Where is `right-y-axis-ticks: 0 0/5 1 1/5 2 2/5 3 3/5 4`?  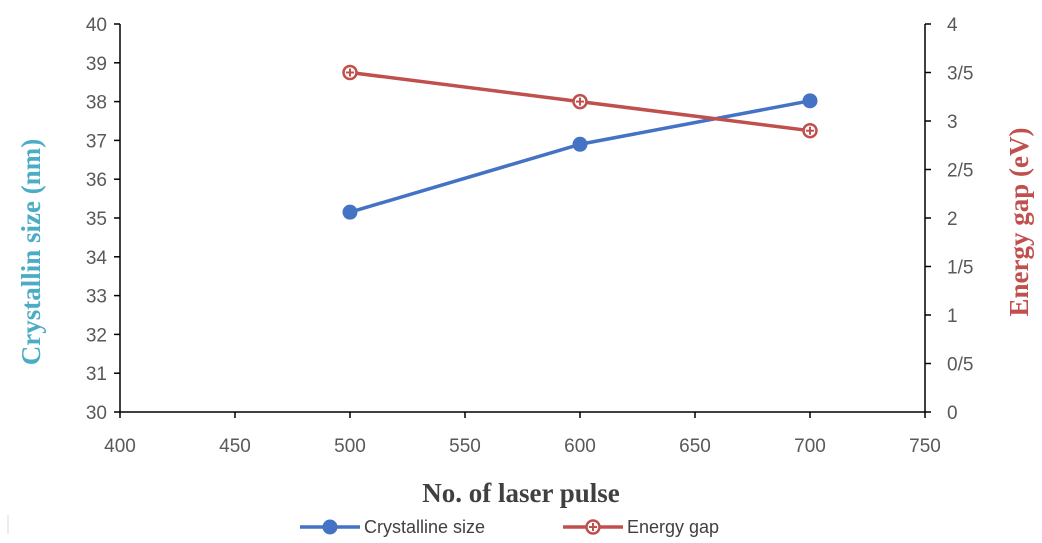
right-y-axis-ticks: 0 0/5 1 1/5 2 2/5 3 3/5 4 is located at coordinates (949, 219).